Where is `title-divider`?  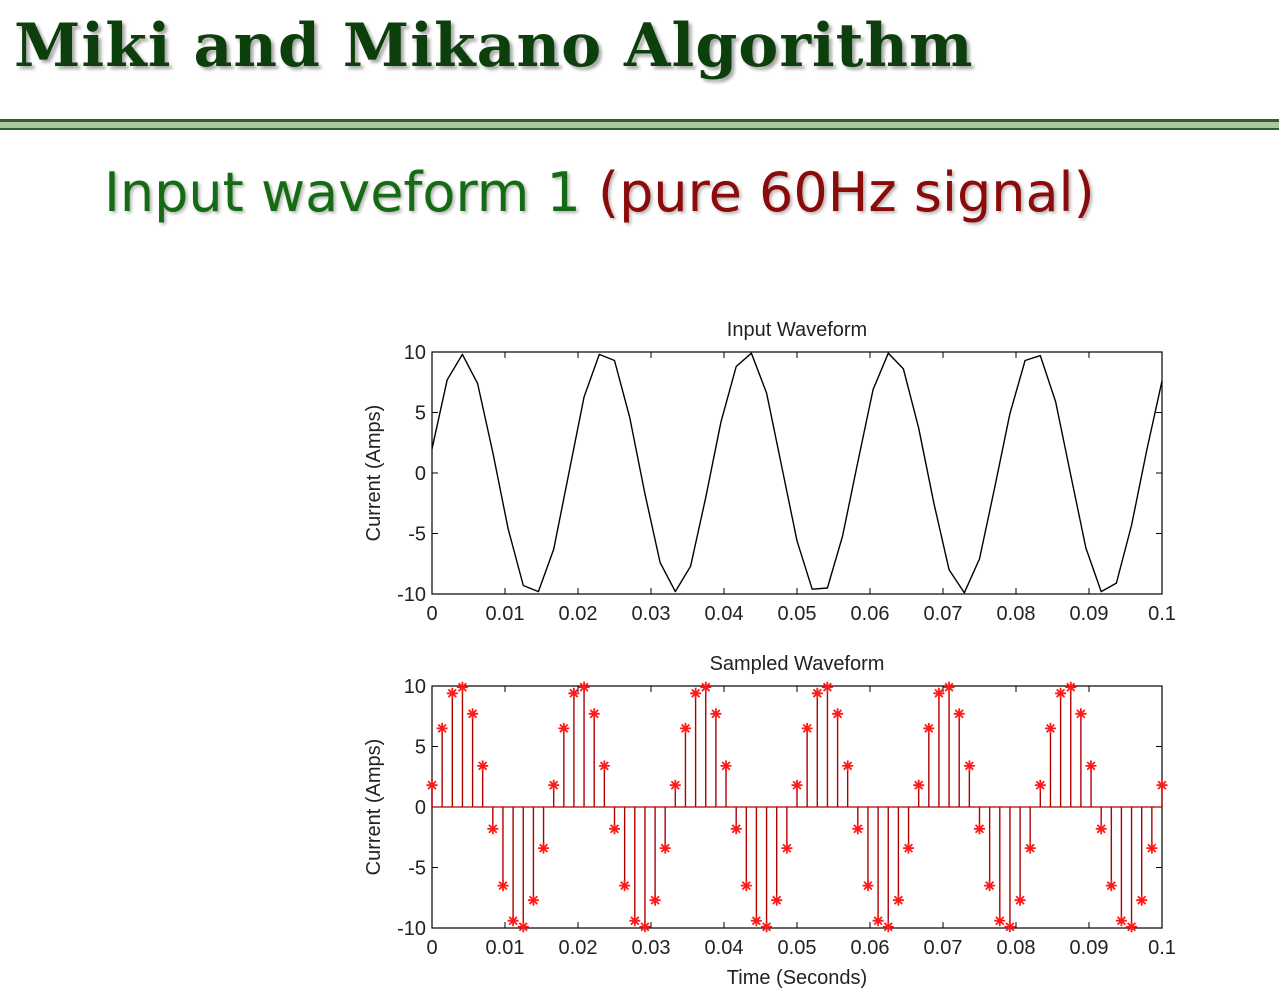
title-divider is located at coordinates (639, 126).